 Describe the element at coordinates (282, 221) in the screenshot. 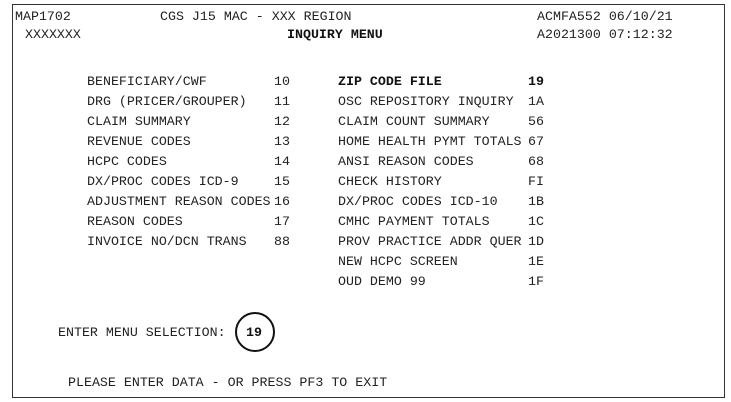

I see `menu-item-code: 17` at that location.